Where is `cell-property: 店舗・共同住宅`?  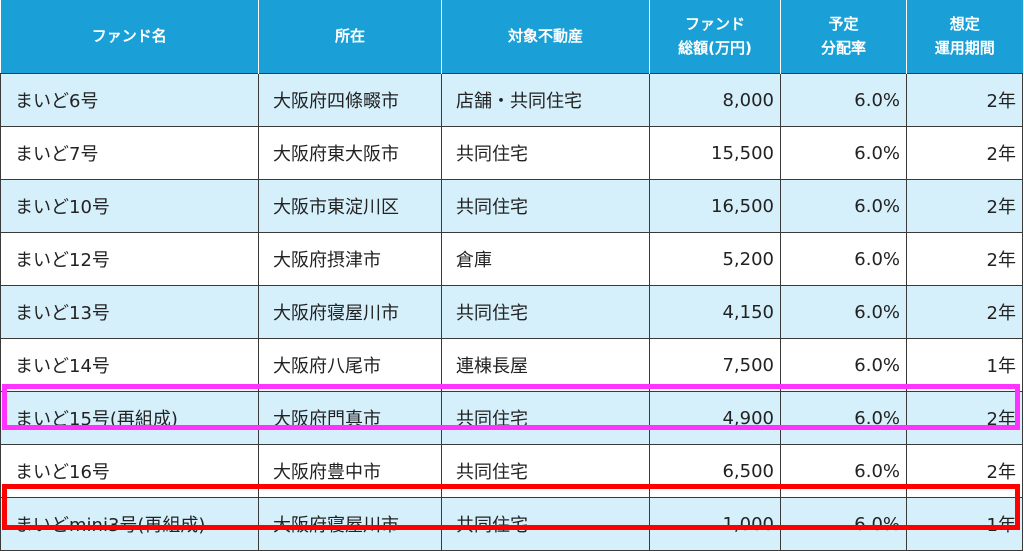
cell-property: 店舗・共同住宅 is located at coordinates (545, 100).